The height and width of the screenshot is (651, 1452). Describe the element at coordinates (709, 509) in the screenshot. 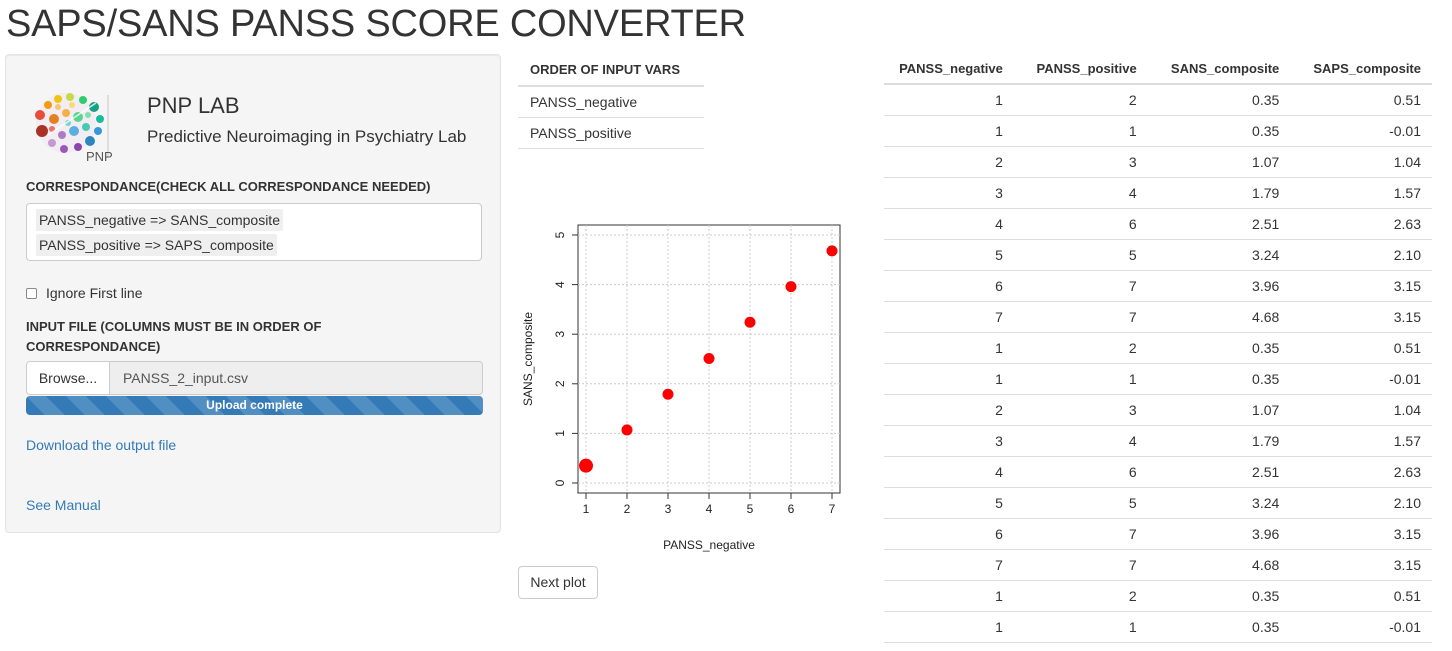

I see `x-tick-label: 4` at that location.